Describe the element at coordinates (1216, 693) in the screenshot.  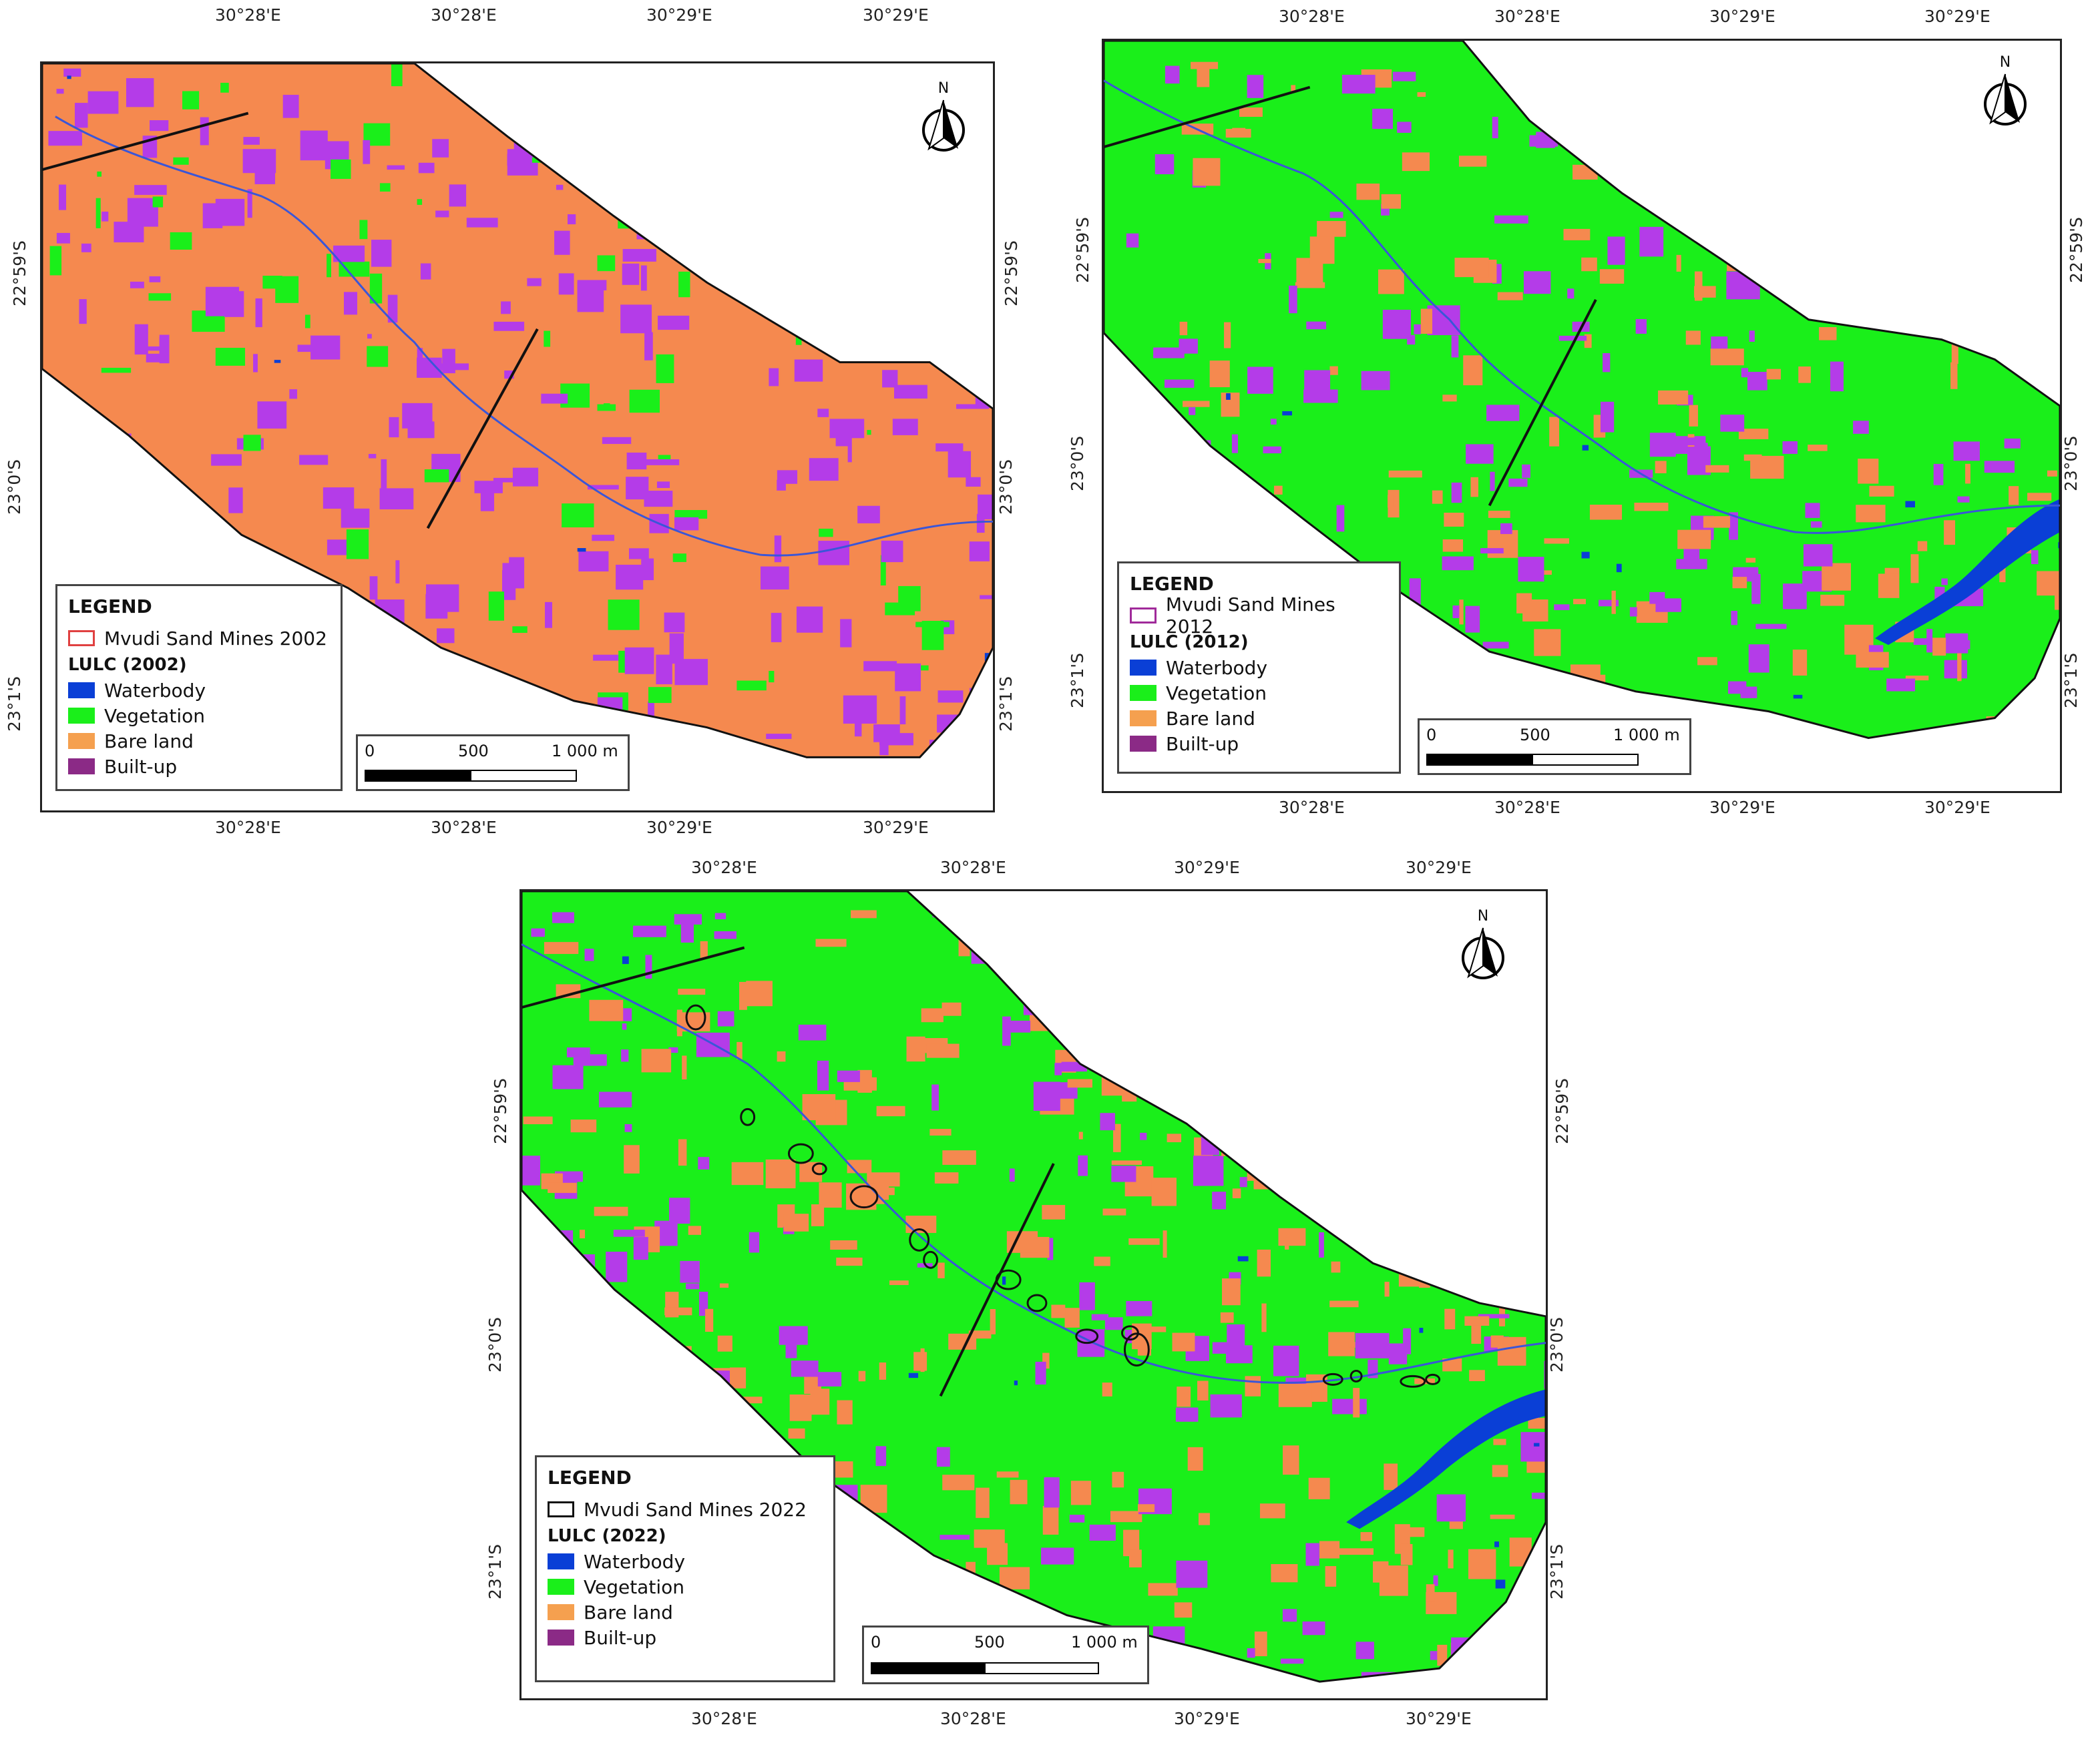
I see `class-label: Vegetation` at that location.